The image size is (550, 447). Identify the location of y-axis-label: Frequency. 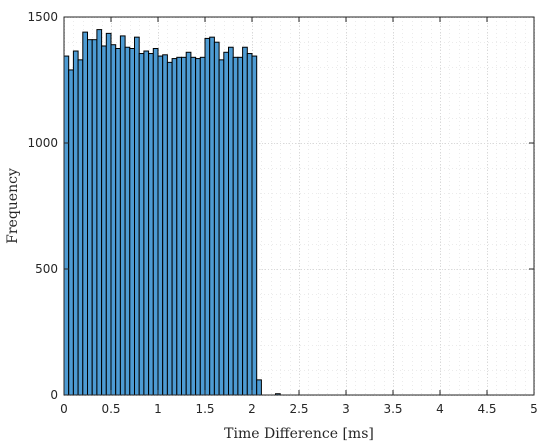
(13, 206).